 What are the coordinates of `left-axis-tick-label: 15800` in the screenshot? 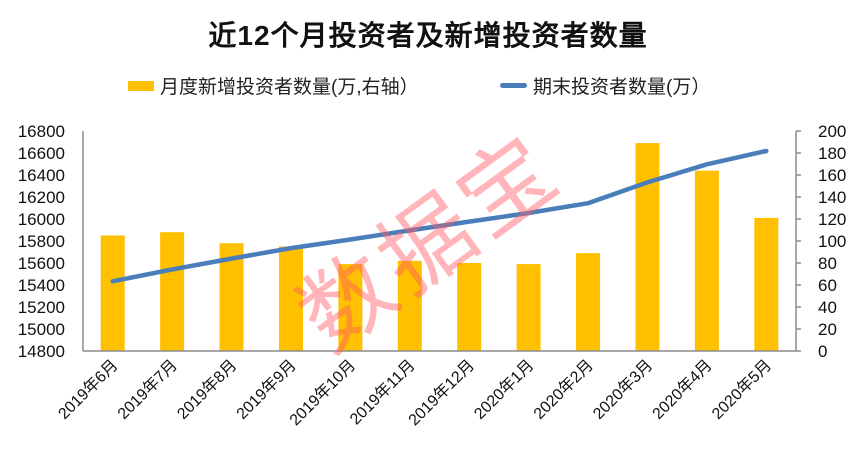 It's located at (41, 241).